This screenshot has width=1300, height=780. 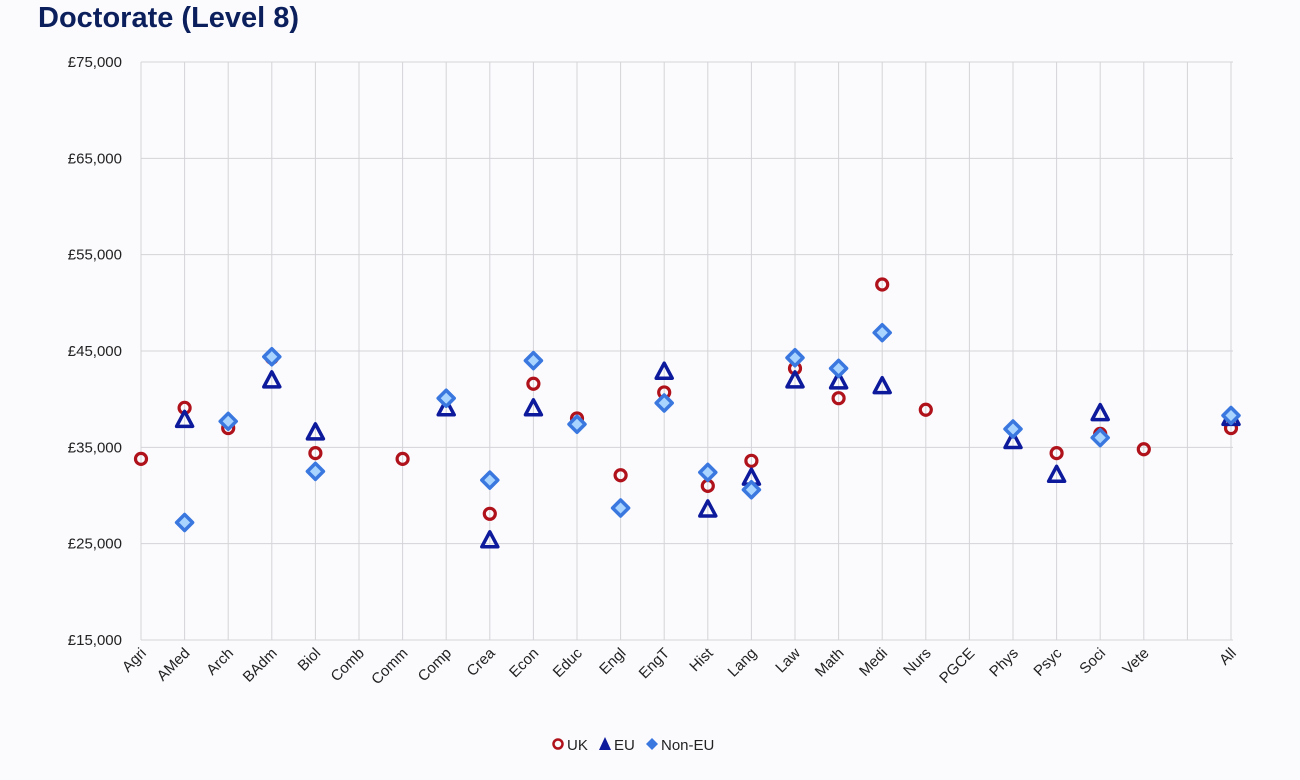 I want to click on legend-label: EU, so click(x=624, y=745).